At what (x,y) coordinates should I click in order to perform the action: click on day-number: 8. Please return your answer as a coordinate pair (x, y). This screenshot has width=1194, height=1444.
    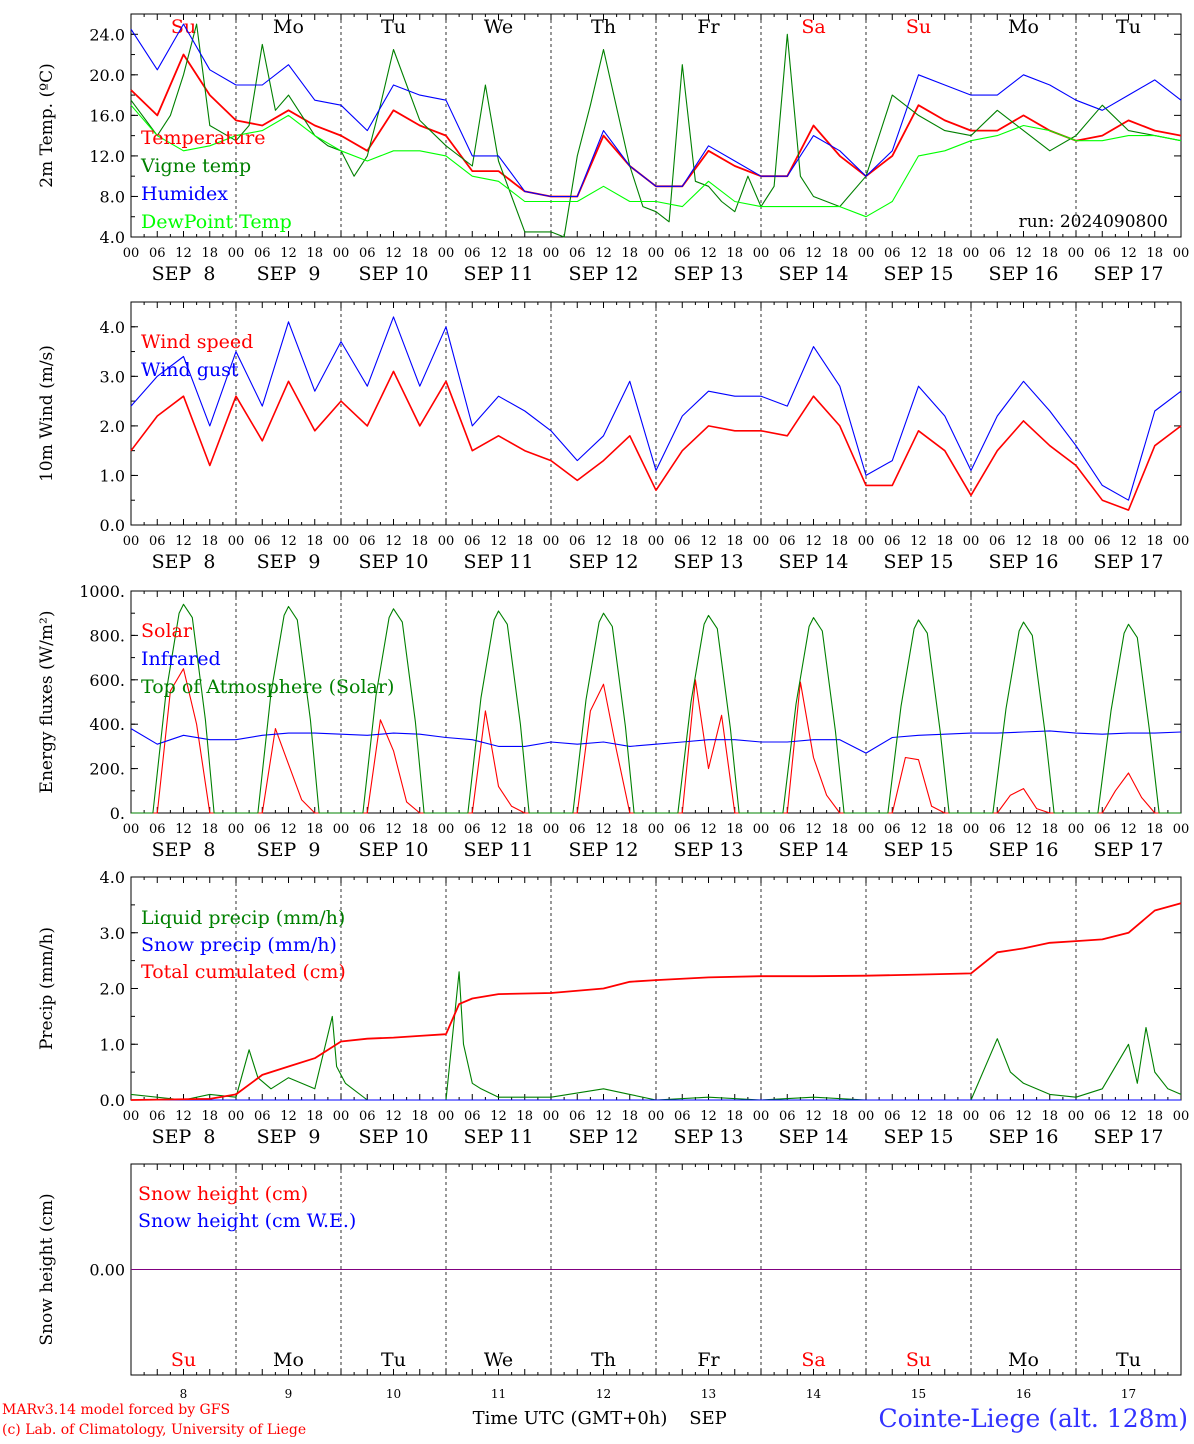
    Looking at the image, I should click on (184, 1394).